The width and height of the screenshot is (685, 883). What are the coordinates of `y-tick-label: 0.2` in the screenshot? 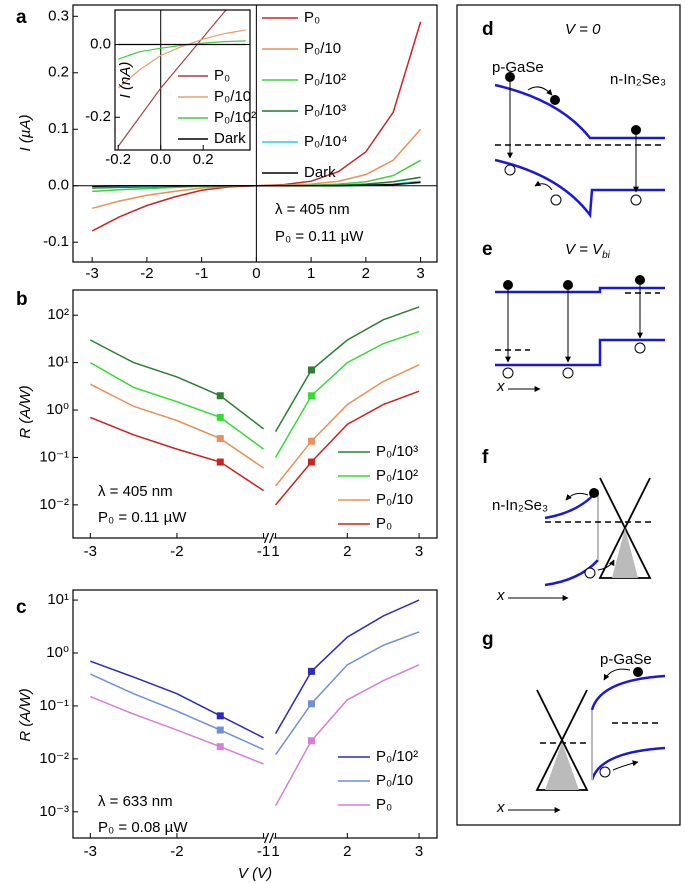 It's located at (58, 72).